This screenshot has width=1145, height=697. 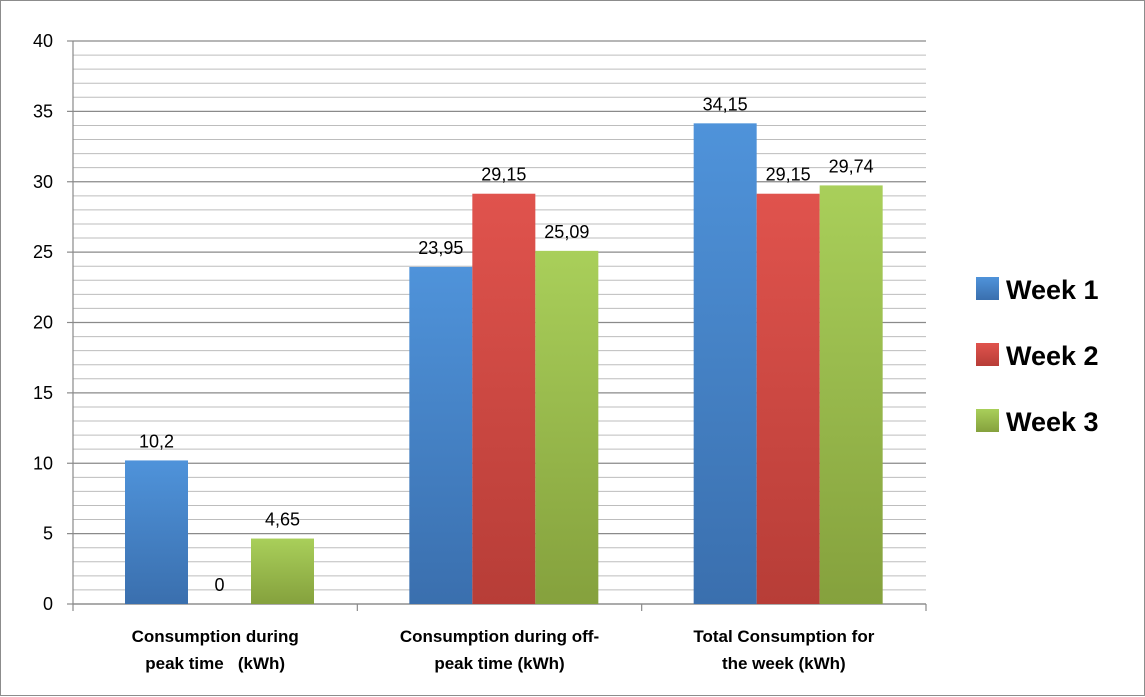 I want to click on data-label: 0, so click(x=219, y=585).